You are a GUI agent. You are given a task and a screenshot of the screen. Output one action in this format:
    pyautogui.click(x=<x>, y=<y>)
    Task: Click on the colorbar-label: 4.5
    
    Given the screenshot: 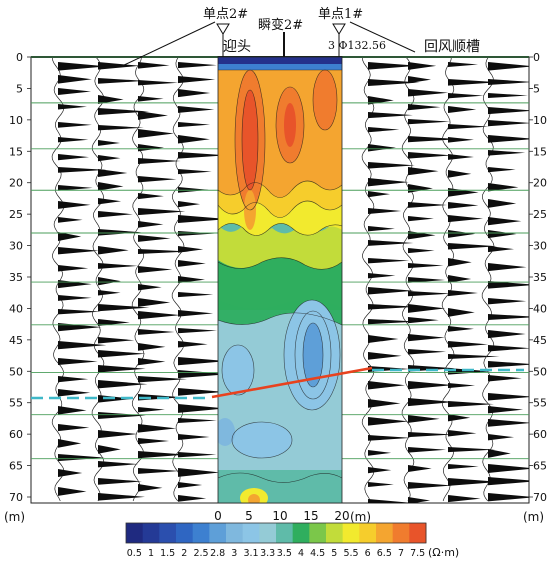 What is the action you would take?
    pyautogui.click(x=317, y=553)
    